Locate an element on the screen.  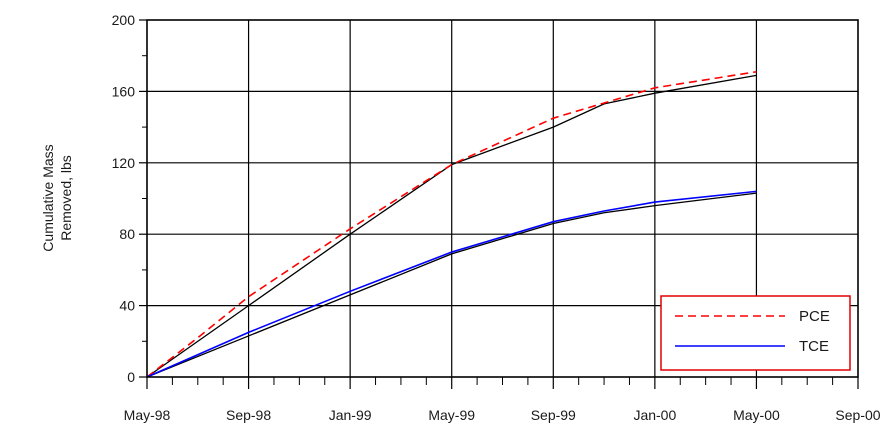
x-tick-label: May-99 is located at coordinates (451, 415).